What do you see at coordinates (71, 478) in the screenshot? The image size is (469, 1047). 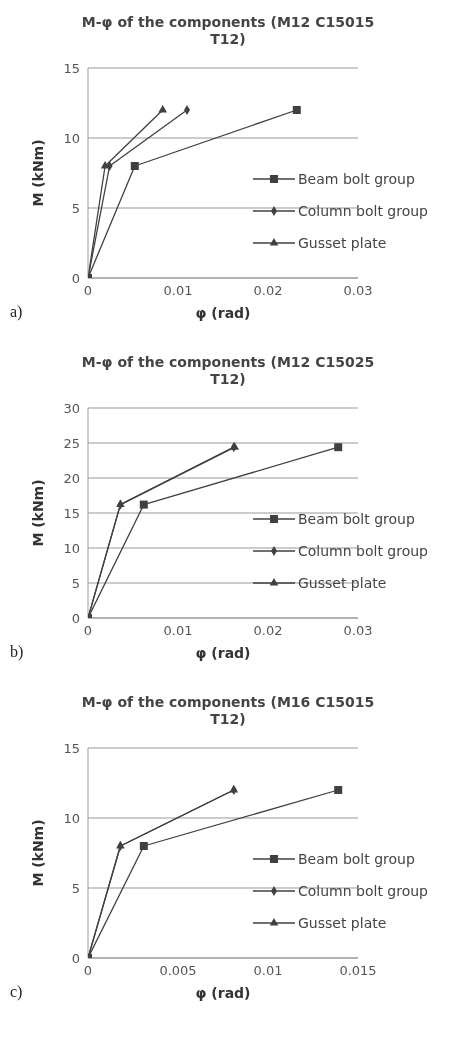 I see `y-tick-label: 20` at bounding box center [71, 478].